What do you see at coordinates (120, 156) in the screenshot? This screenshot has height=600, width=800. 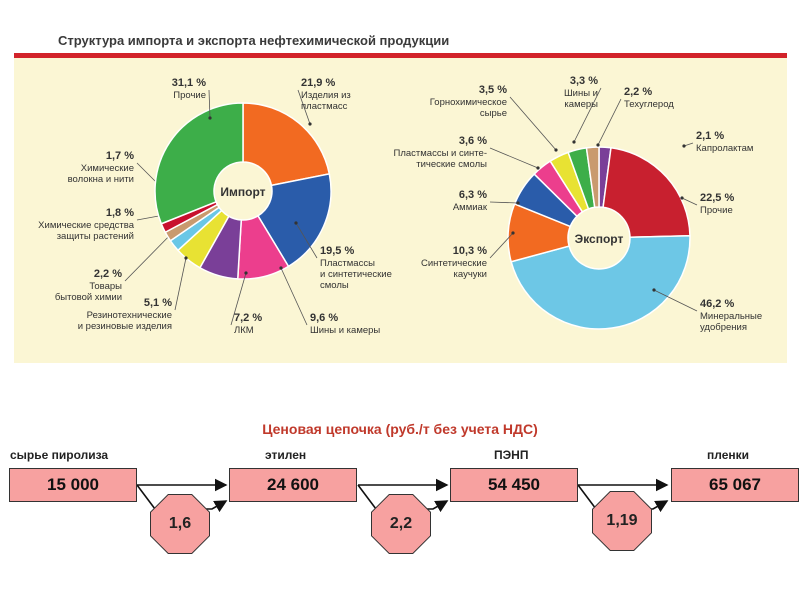 I see `pie1-pct-8: 1,7 %` at bounding box center [120, 156].